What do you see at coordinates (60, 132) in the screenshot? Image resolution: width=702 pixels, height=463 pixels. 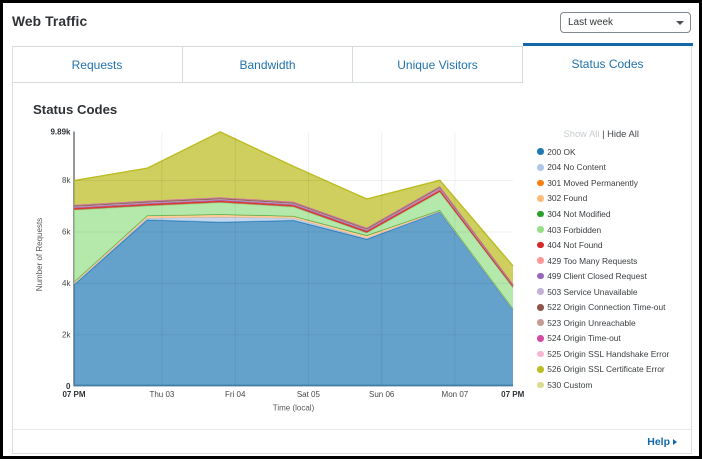 I see `svg-text: 9.89k` at bounding box center [60, 132].